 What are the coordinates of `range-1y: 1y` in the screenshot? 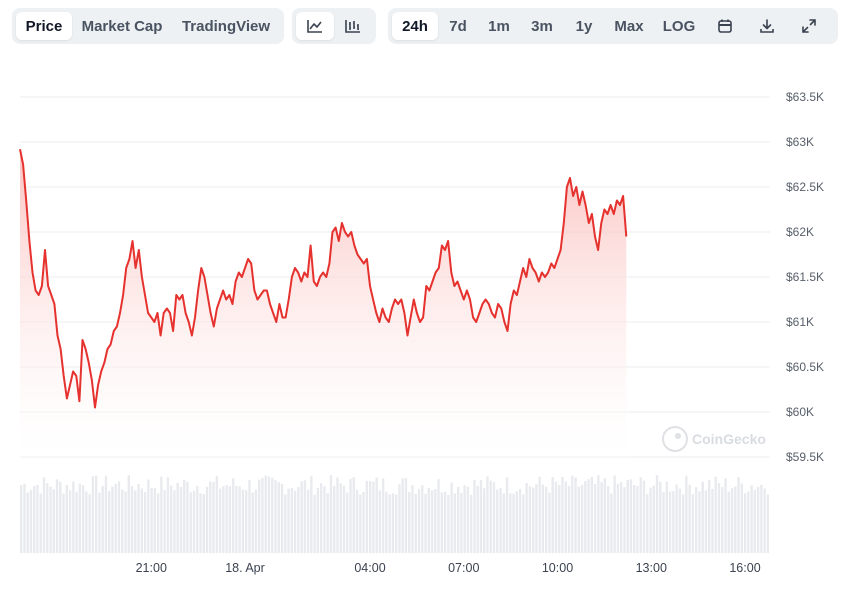 It's located at (584, 26).